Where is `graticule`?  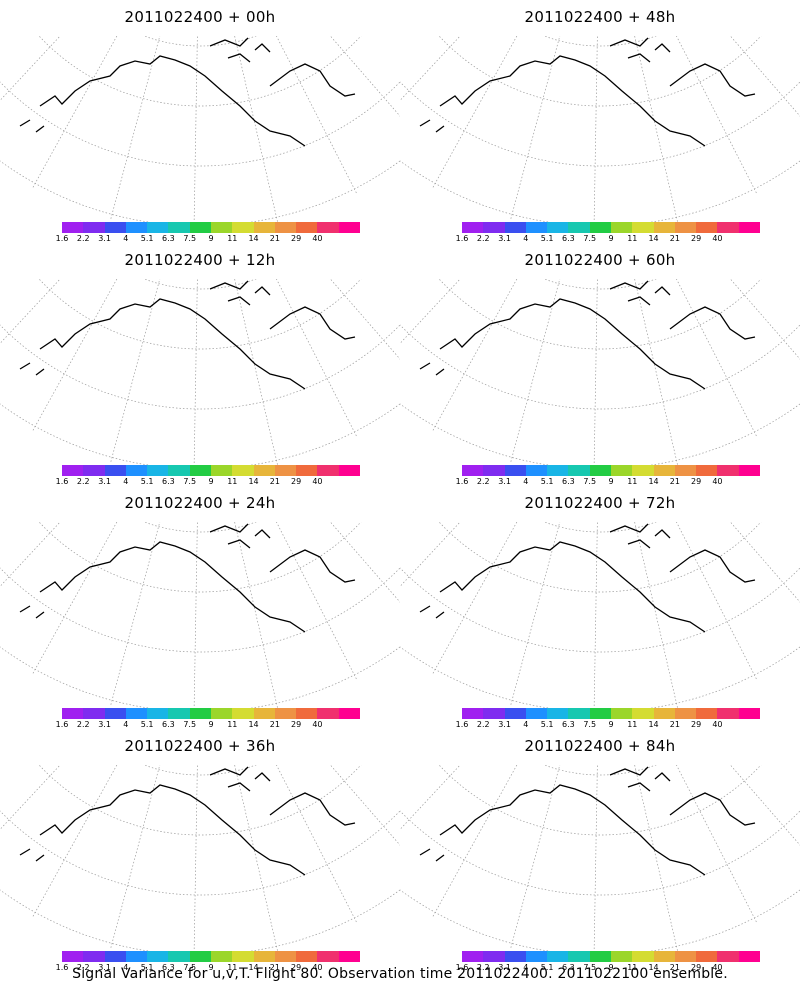
graticule is located at coordinates (250, 115).